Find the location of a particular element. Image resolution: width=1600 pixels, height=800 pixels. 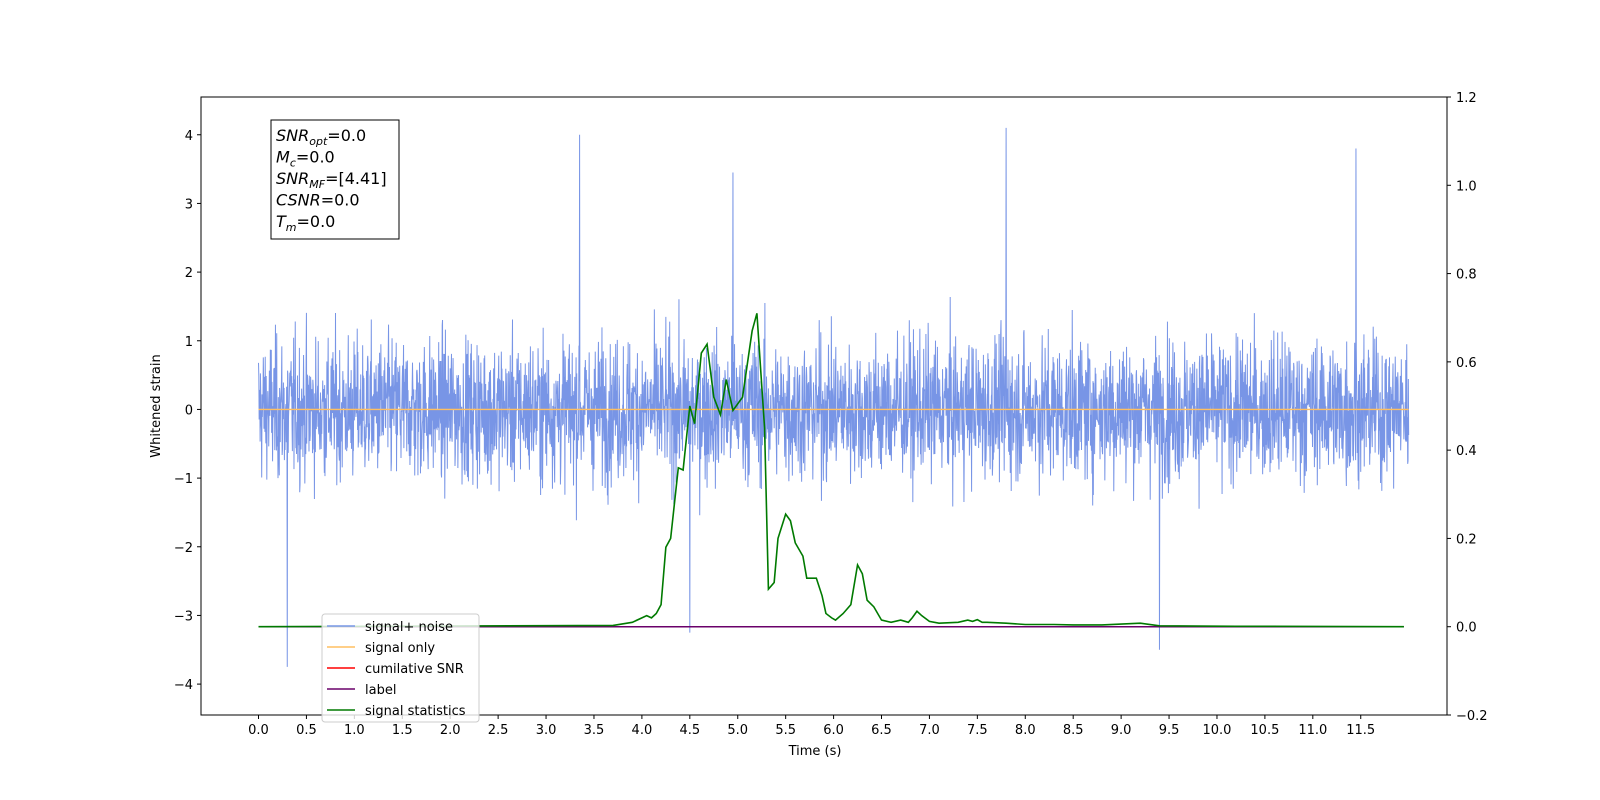

x-tick-label: 0.0 is located at coordinates (258, 730).